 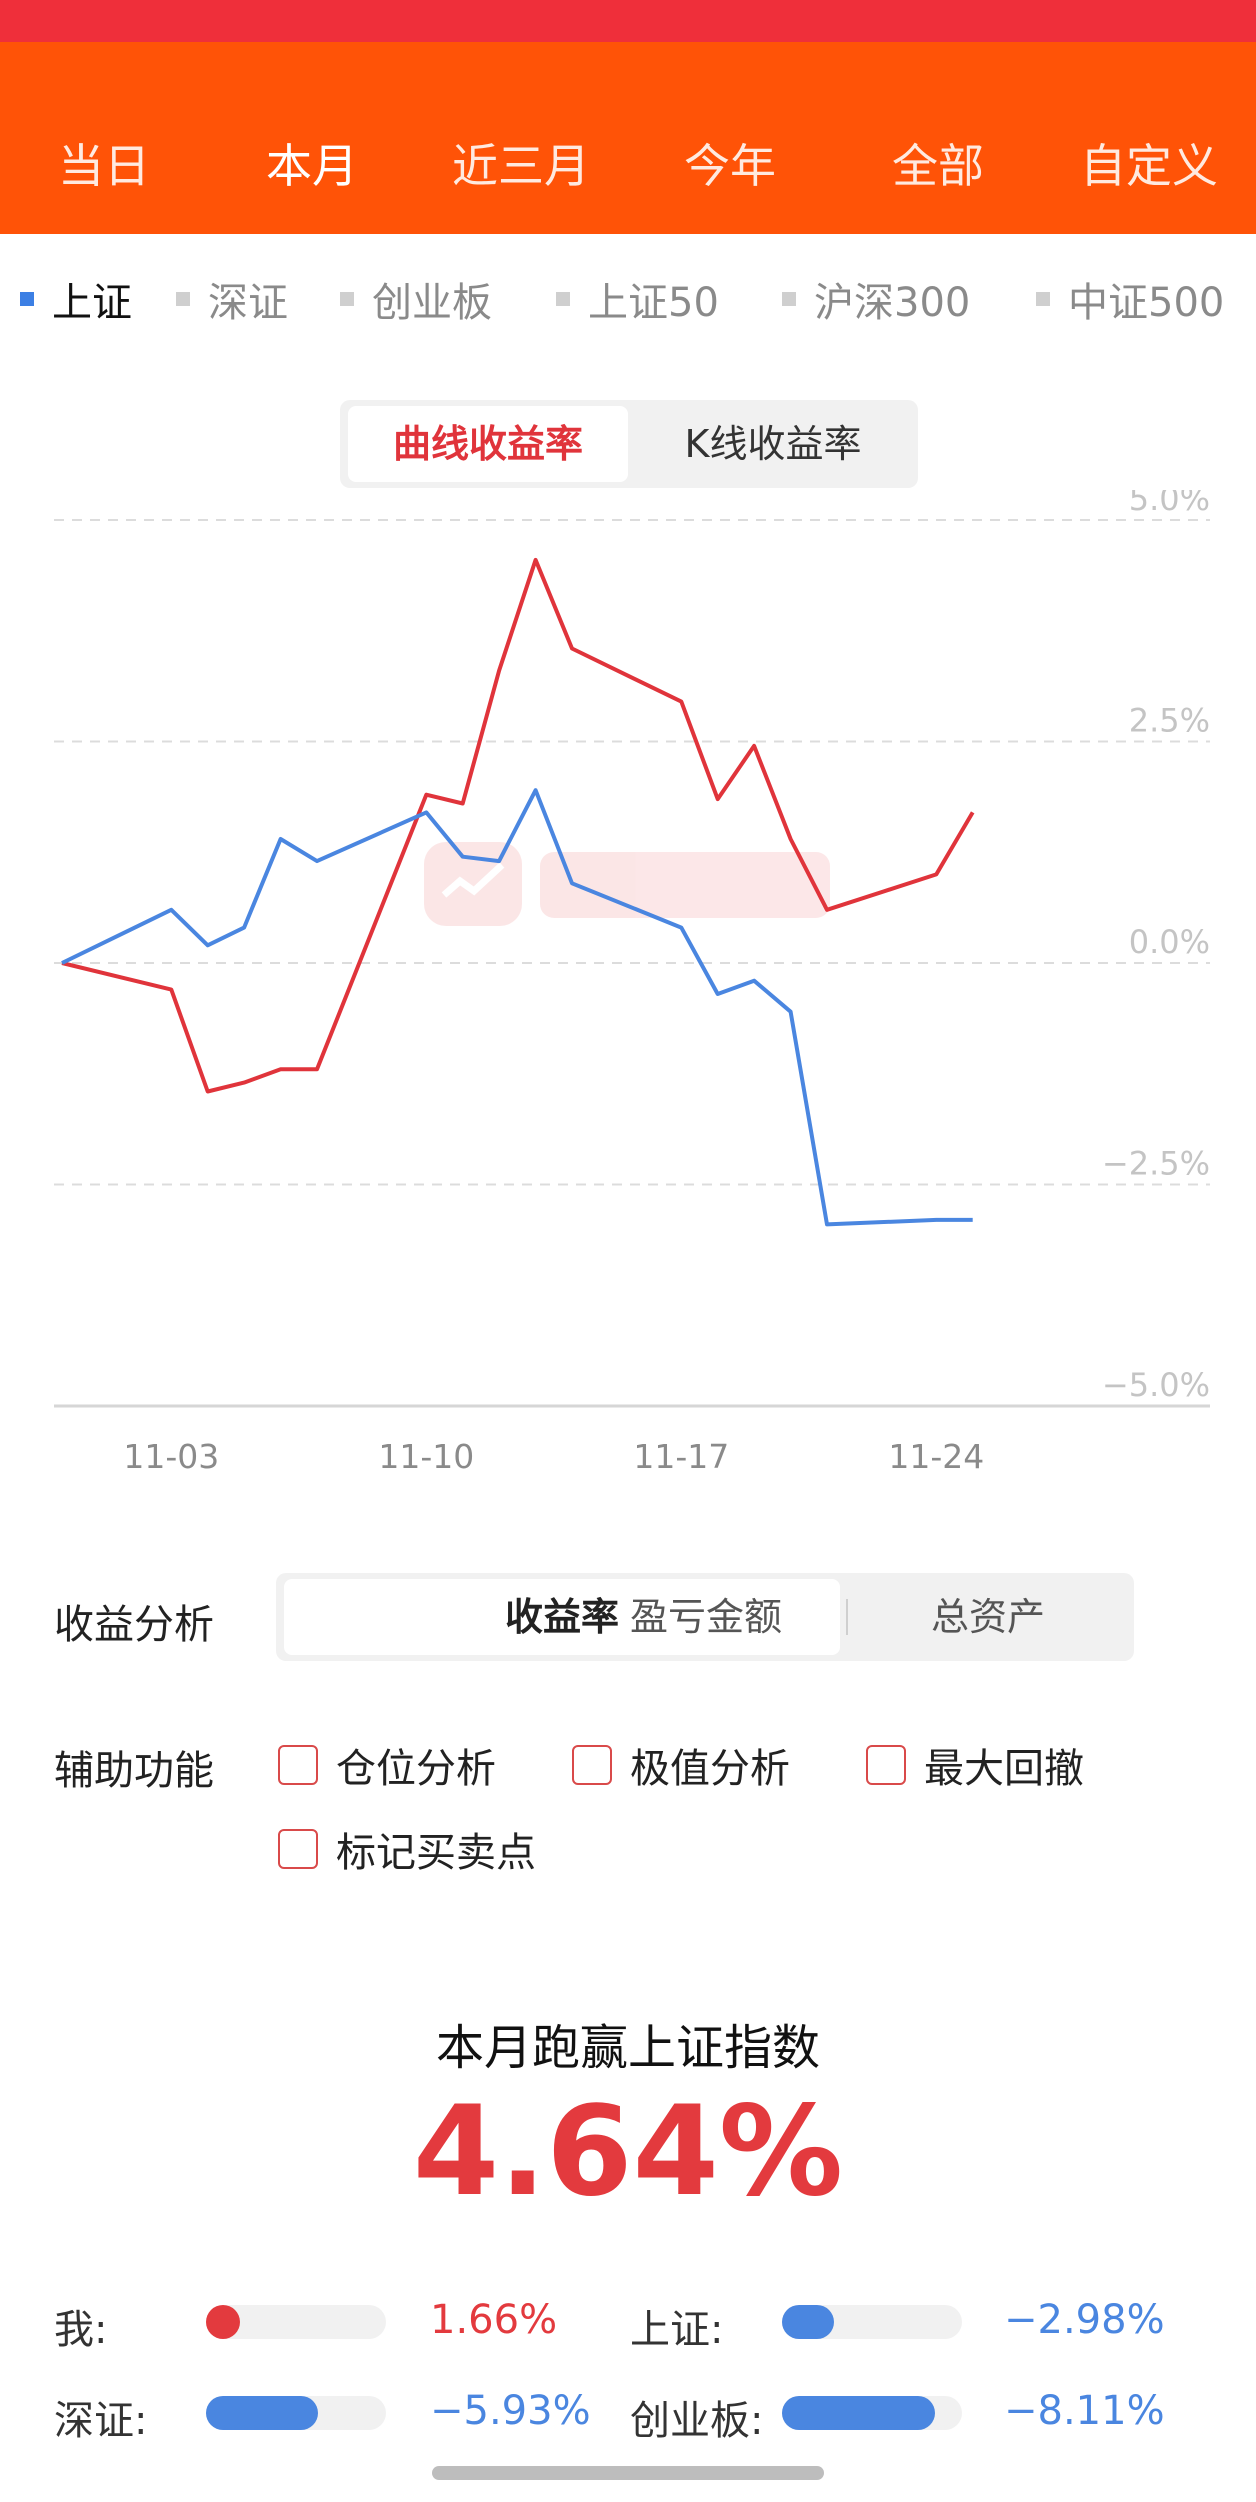 I want to click on profit-amount-button: 盈亏金额, so click(x=705, y=1617).